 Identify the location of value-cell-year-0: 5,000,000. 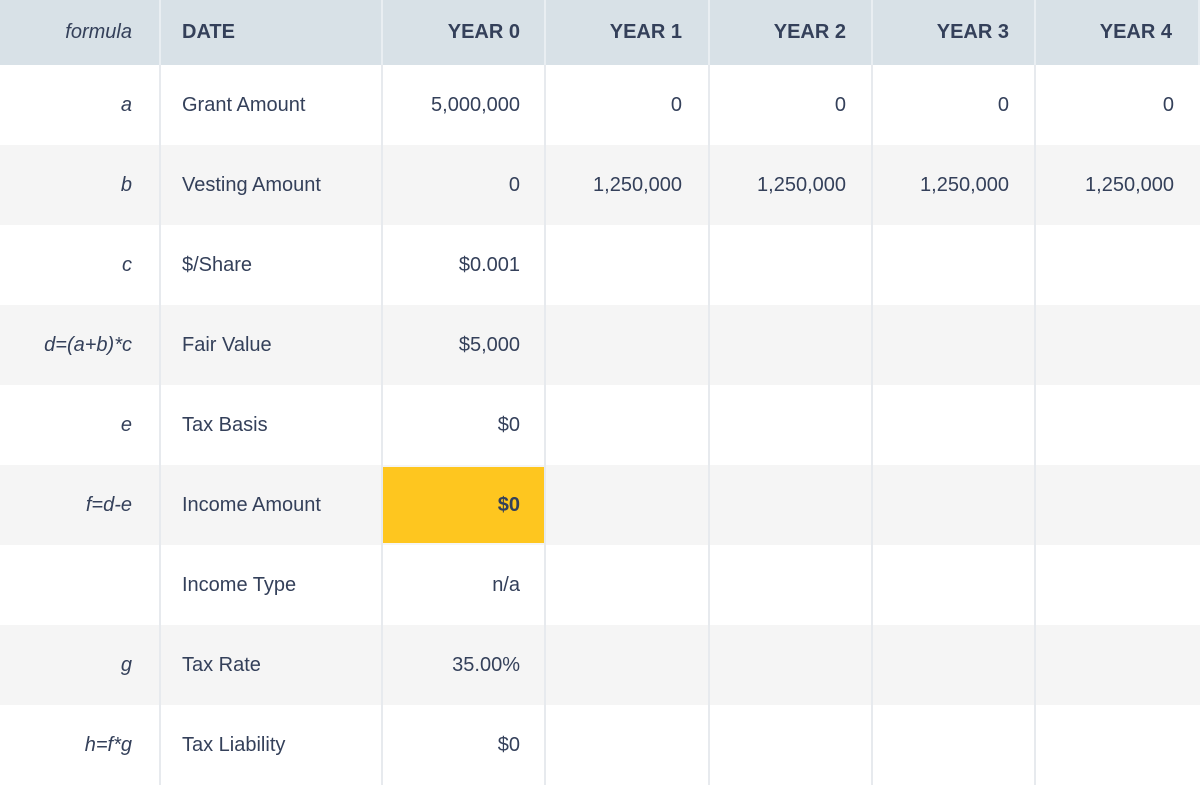
(464, 105).